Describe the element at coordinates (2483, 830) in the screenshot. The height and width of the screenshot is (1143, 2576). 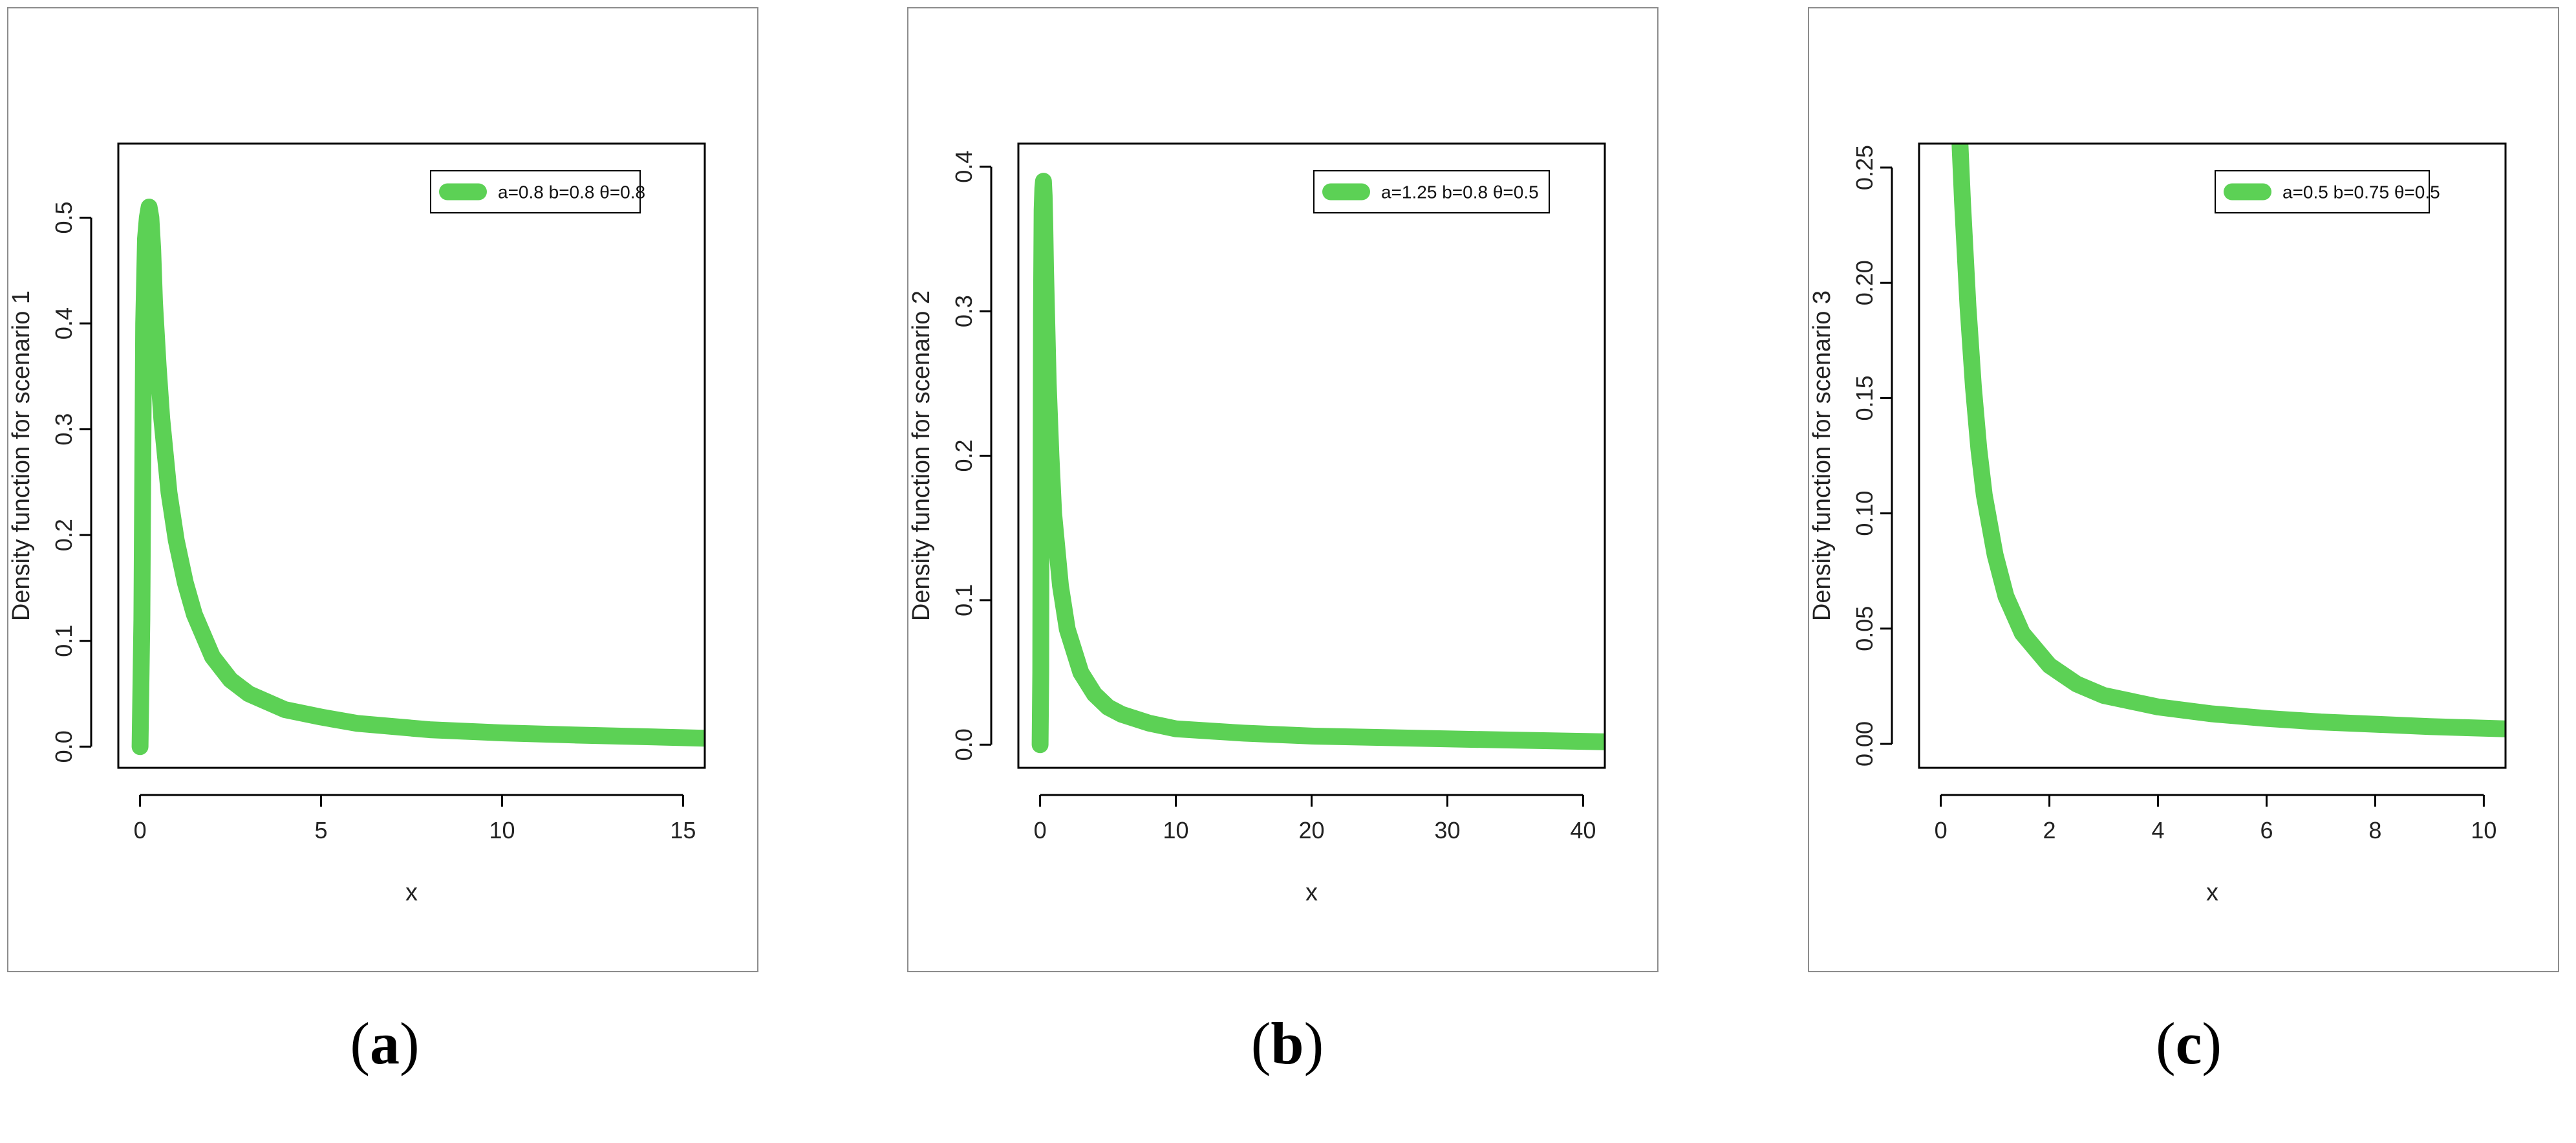
I see `panel-c-x-tick-label: 10` at that location.